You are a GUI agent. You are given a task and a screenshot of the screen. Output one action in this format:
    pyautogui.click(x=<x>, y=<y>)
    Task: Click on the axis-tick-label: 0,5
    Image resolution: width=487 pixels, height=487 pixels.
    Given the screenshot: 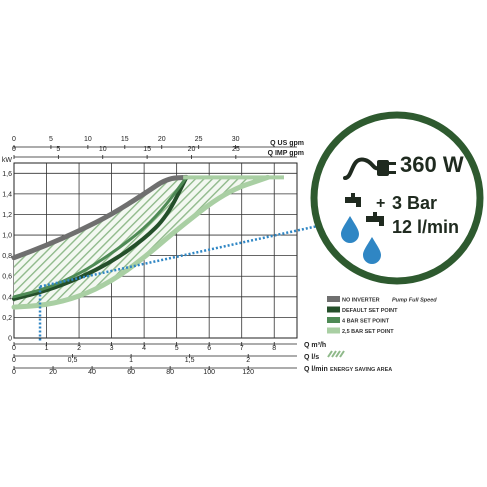 What is the action you would take?
    pyautogui.click(x=73, y=360)
    